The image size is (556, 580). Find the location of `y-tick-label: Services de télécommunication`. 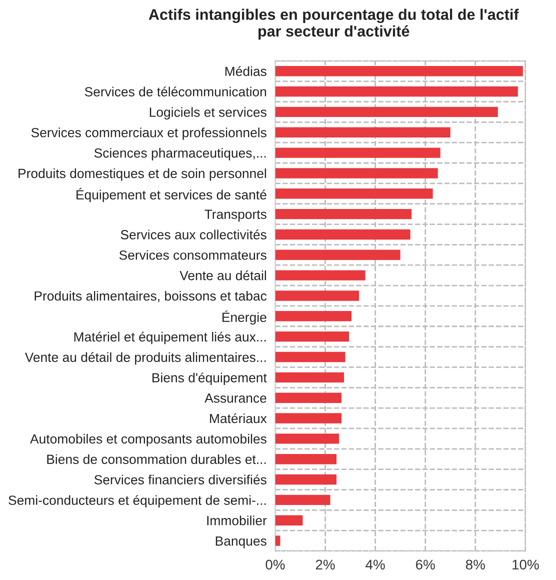

y-tick-label: Services de télécommunication is located at coordinates (175, 91).